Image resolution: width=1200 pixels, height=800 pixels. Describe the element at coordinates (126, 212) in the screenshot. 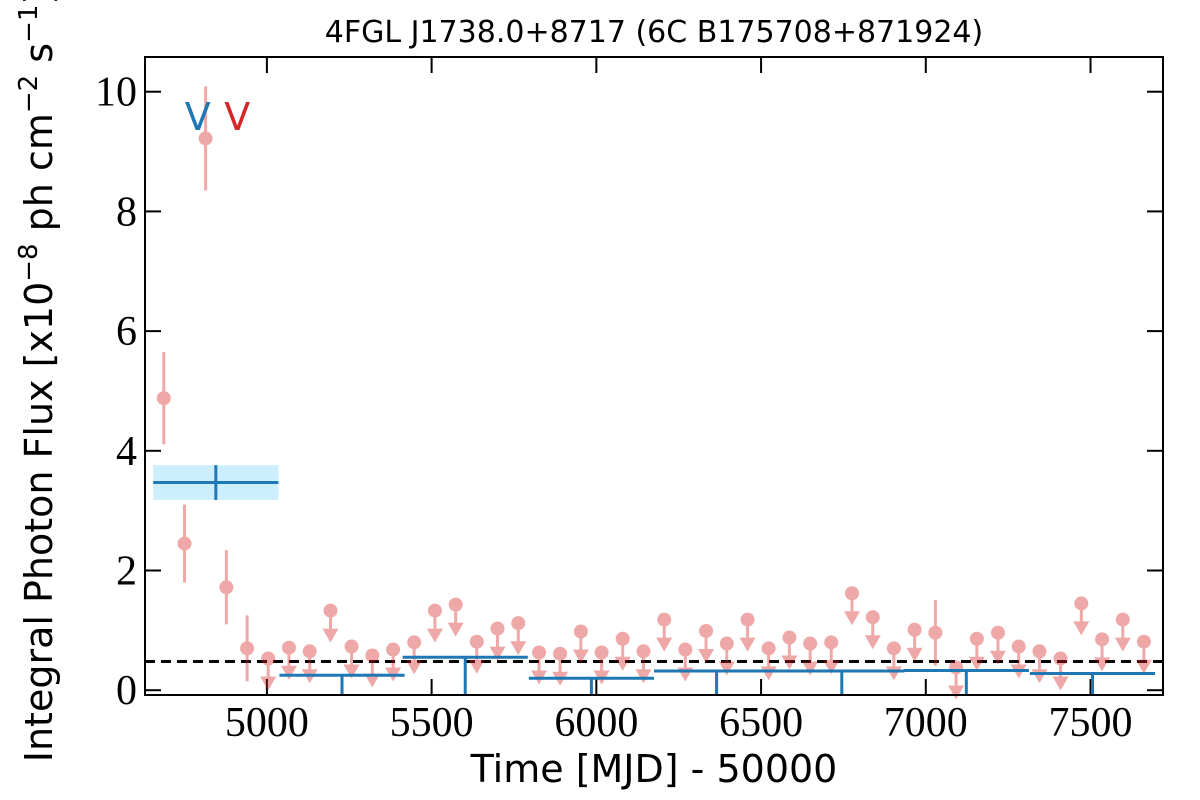

I see `y-tick-label: 8` at that location.